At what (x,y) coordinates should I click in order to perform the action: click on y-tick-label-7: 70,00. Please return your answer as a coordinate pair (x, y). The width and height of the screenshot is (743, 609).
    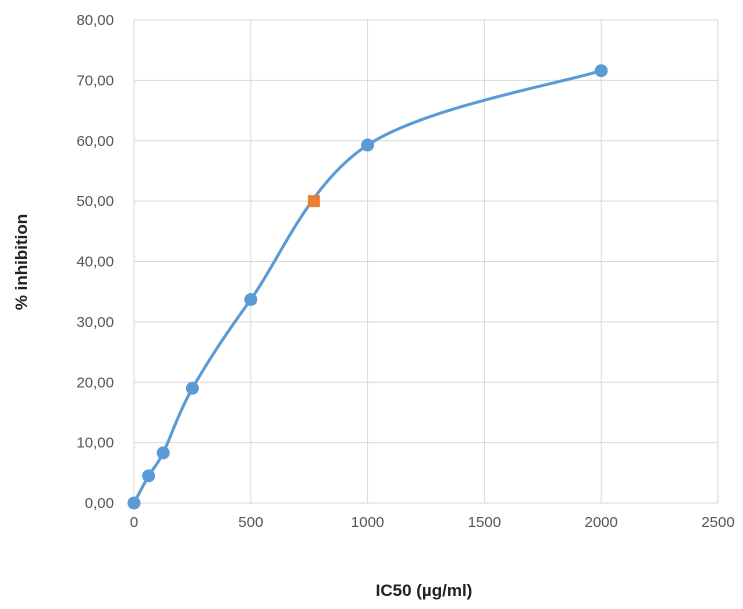
    Looking at the image, I should click on (95, 80).